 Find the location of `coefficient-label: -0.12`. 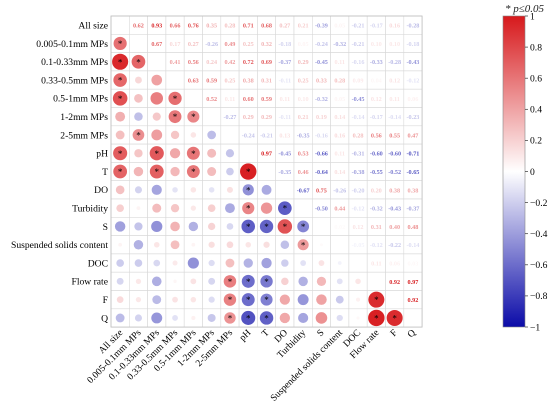

coefficient-label: -0.12 is located at coordinates (376, 245).